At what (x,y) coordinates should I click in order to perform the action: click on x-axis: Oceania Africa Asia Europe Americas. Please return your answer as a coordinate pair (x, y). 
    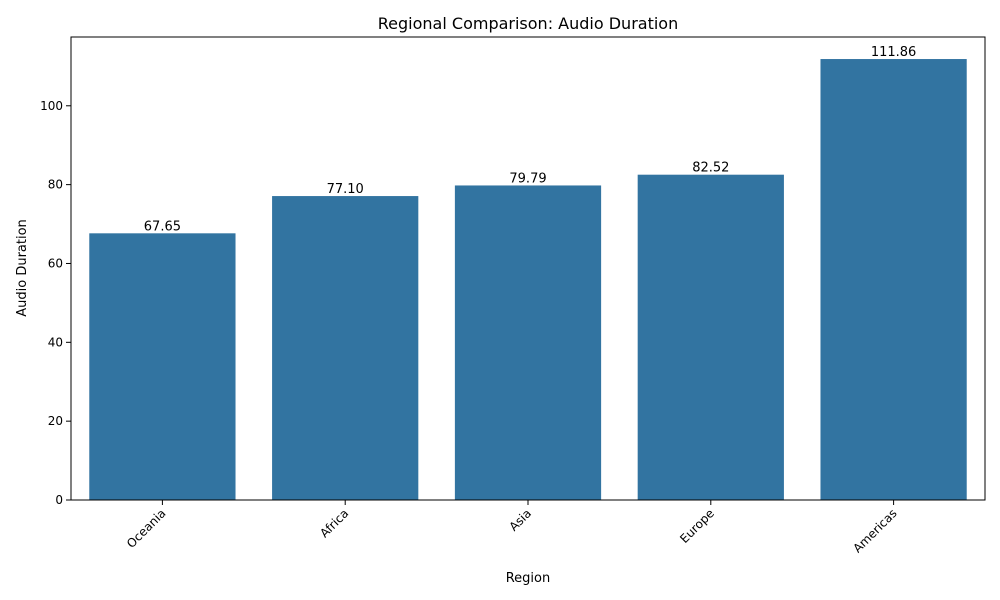
    Looking at the image, I should click on (512, 528).